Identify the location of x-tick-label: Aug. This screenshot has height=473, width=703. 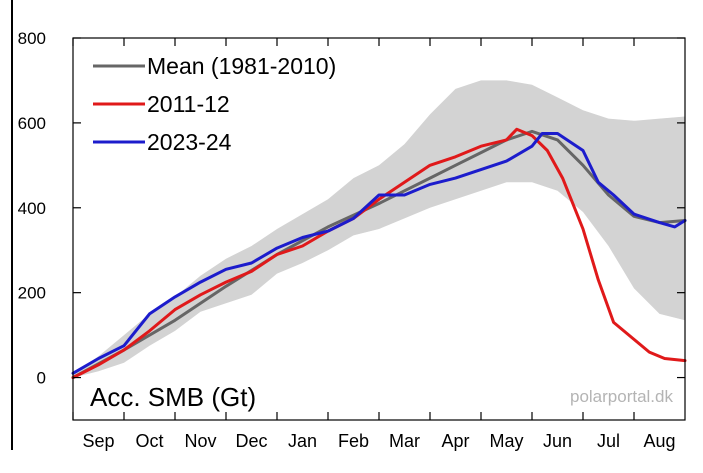
(659, 441).